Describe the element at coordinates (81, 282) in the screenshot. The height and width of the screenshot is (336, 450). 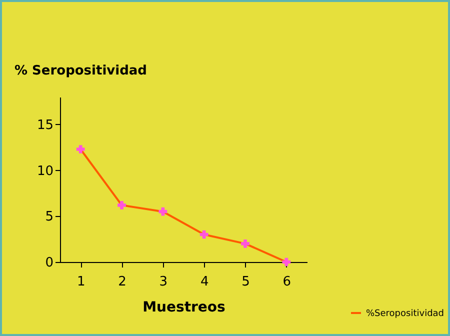
I see `x-tick-label: 1` at that location.